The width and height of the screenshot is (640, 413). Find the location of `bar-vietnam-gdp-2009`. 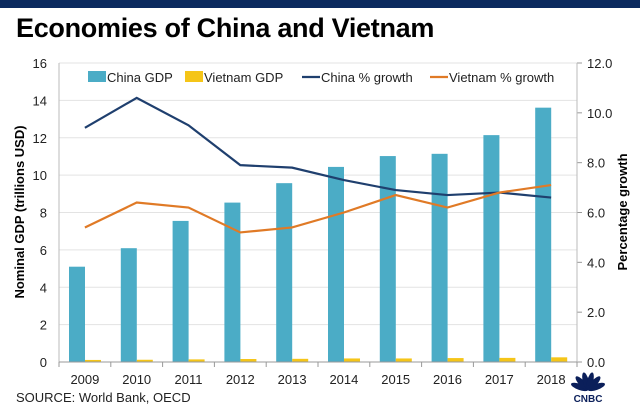

bar-vietnam-gdp-2009 is located at coordinates (93, 360).